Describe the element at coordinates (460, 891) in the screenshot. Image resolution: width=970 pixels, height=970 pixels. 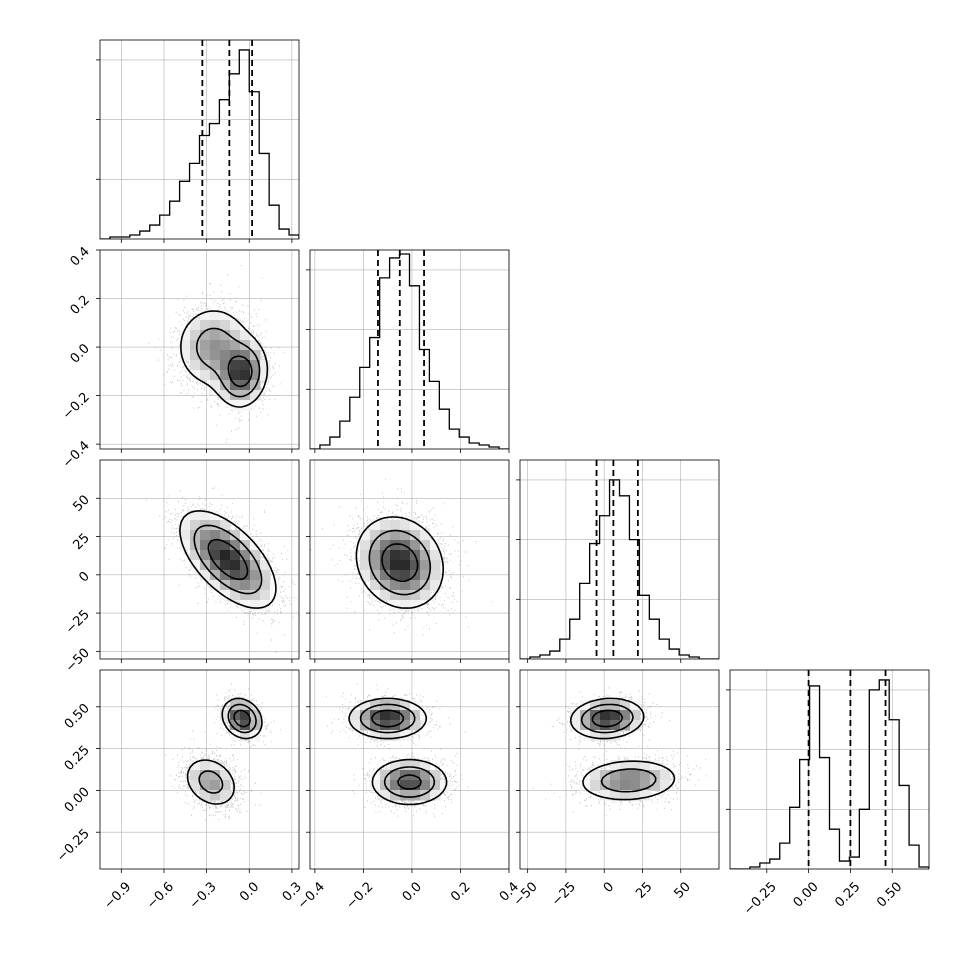
I see `x-tick-label: 0.2` at that location.